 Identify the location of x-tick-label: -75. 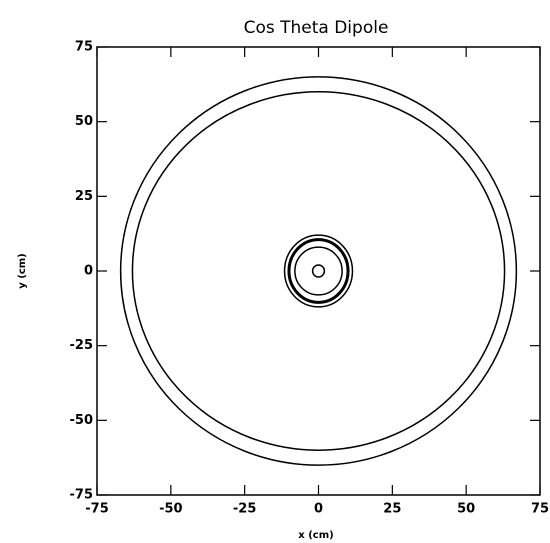
(97, 509).